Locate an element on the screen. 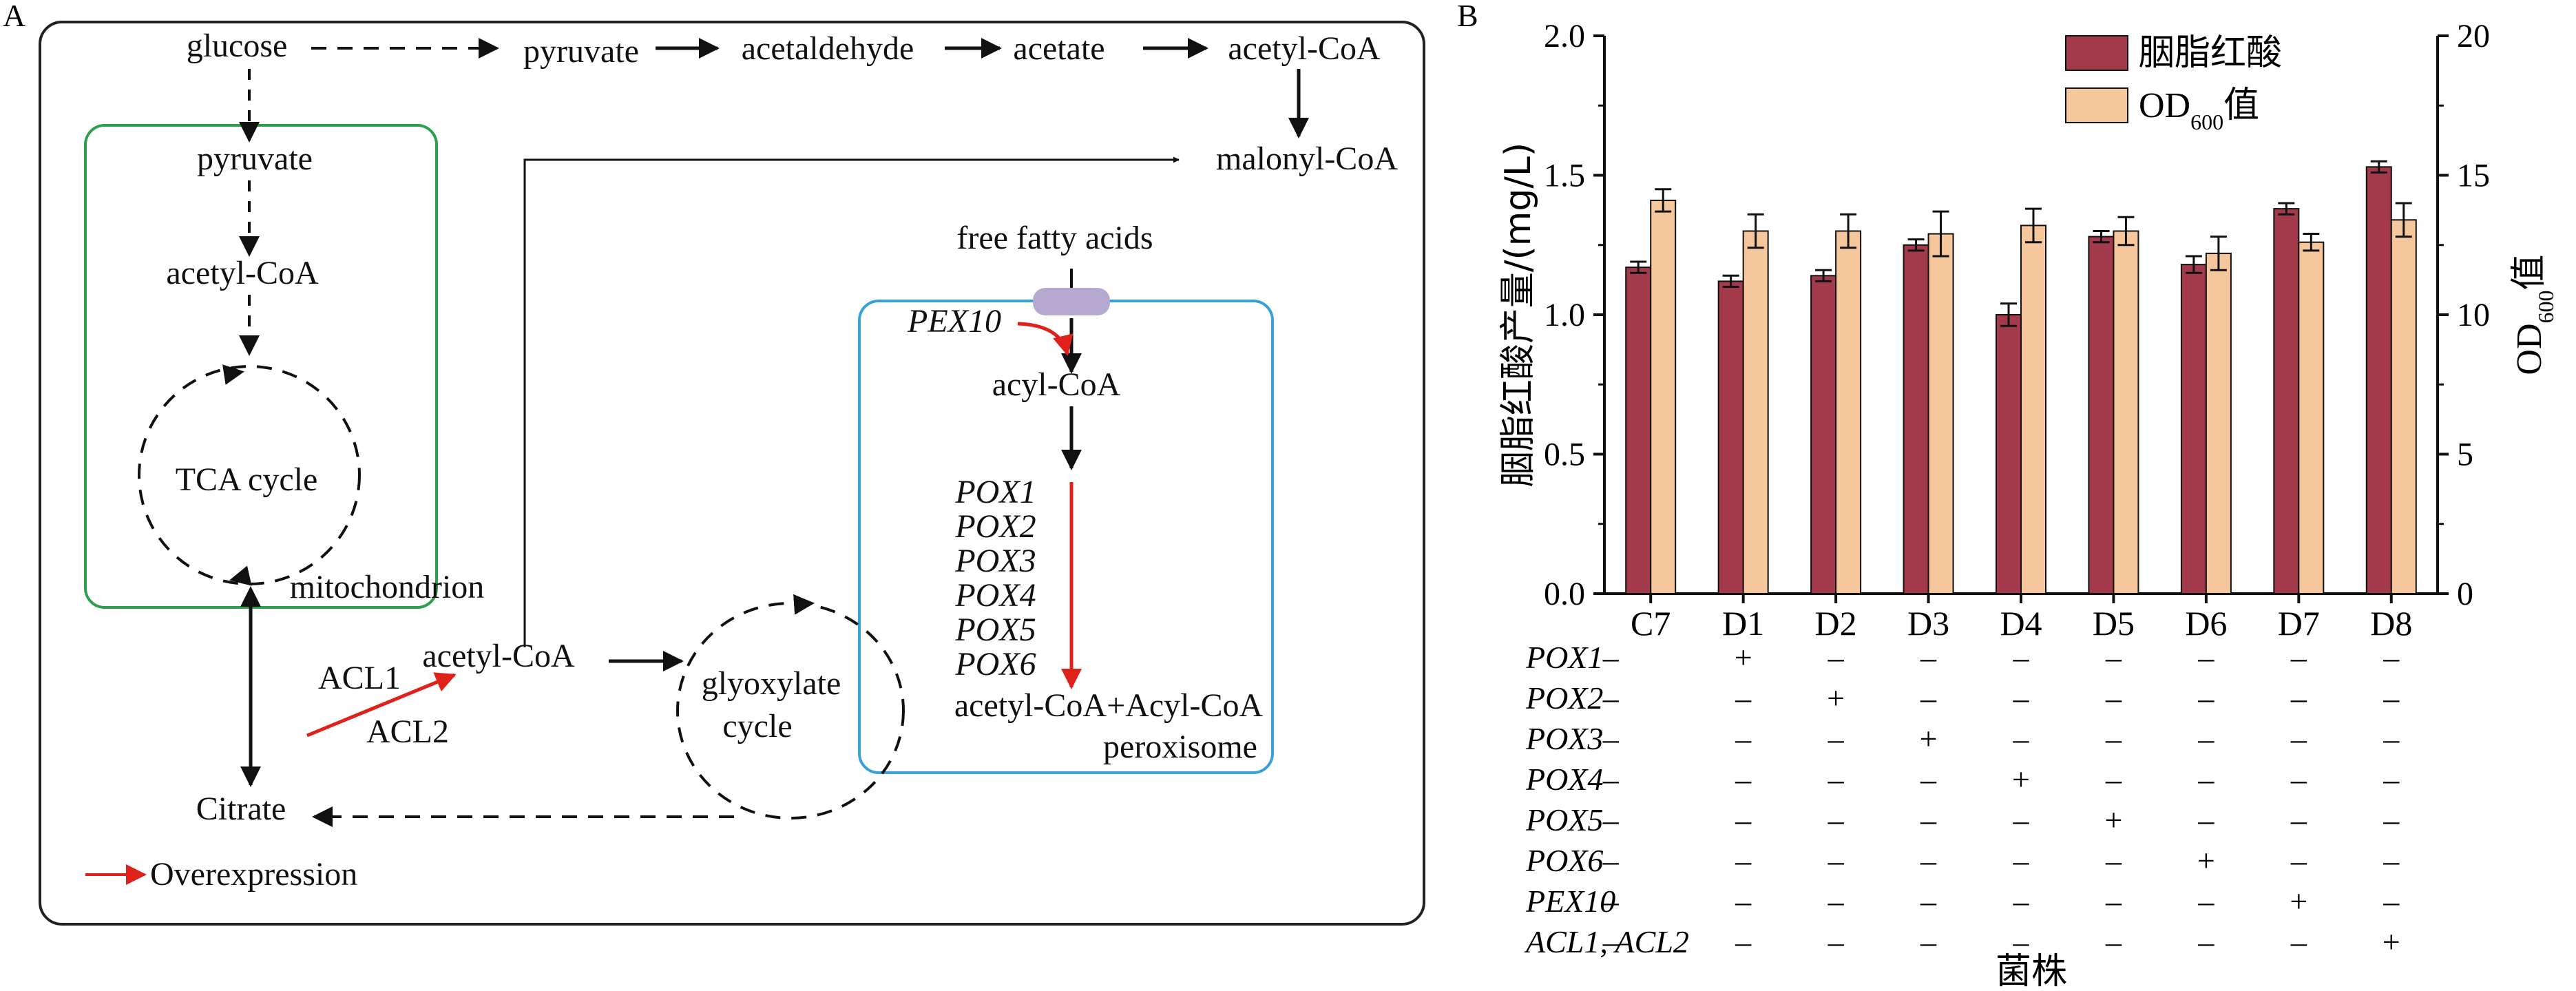 The width and height of the screenshot is (2576, 991). glyoxylate-cycle-loop is located at coordinates (790, 711).